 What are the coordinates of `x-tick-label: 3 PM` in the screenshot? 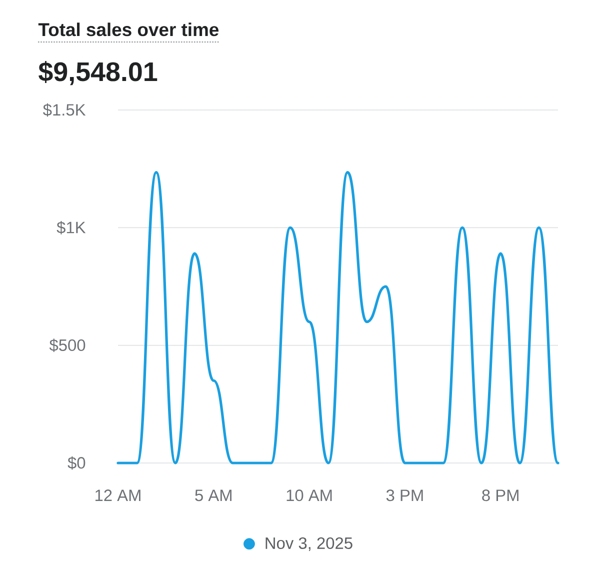 It's located at (404, 496).